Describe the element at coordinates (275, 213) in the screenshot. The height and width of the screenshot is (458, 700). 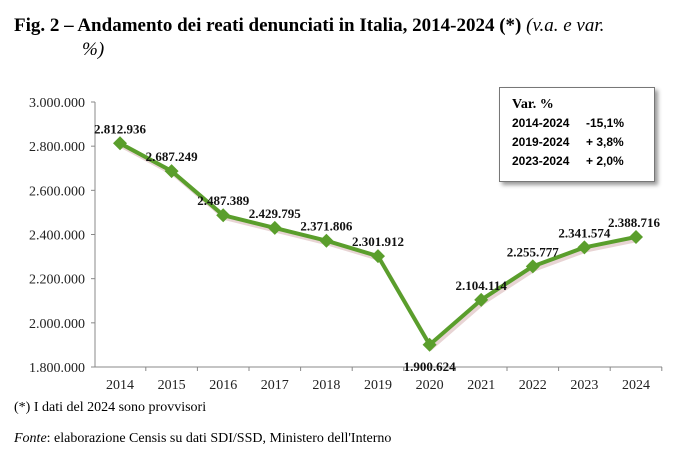
I see `data-label: 2.429.795` at that location.